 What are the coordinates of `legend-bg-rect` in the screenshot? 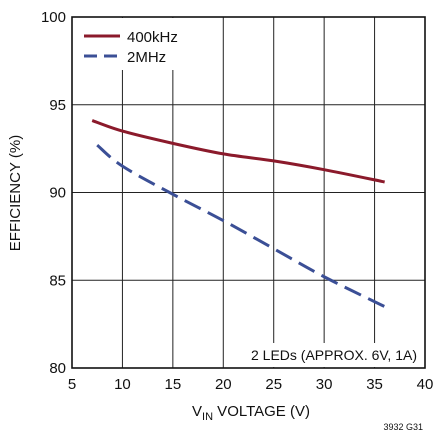 It's located at (132, 44).